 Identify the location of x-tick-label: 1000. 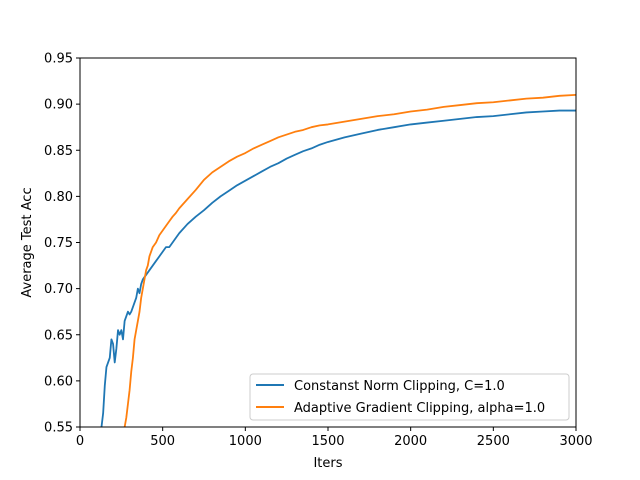
(245, 441).